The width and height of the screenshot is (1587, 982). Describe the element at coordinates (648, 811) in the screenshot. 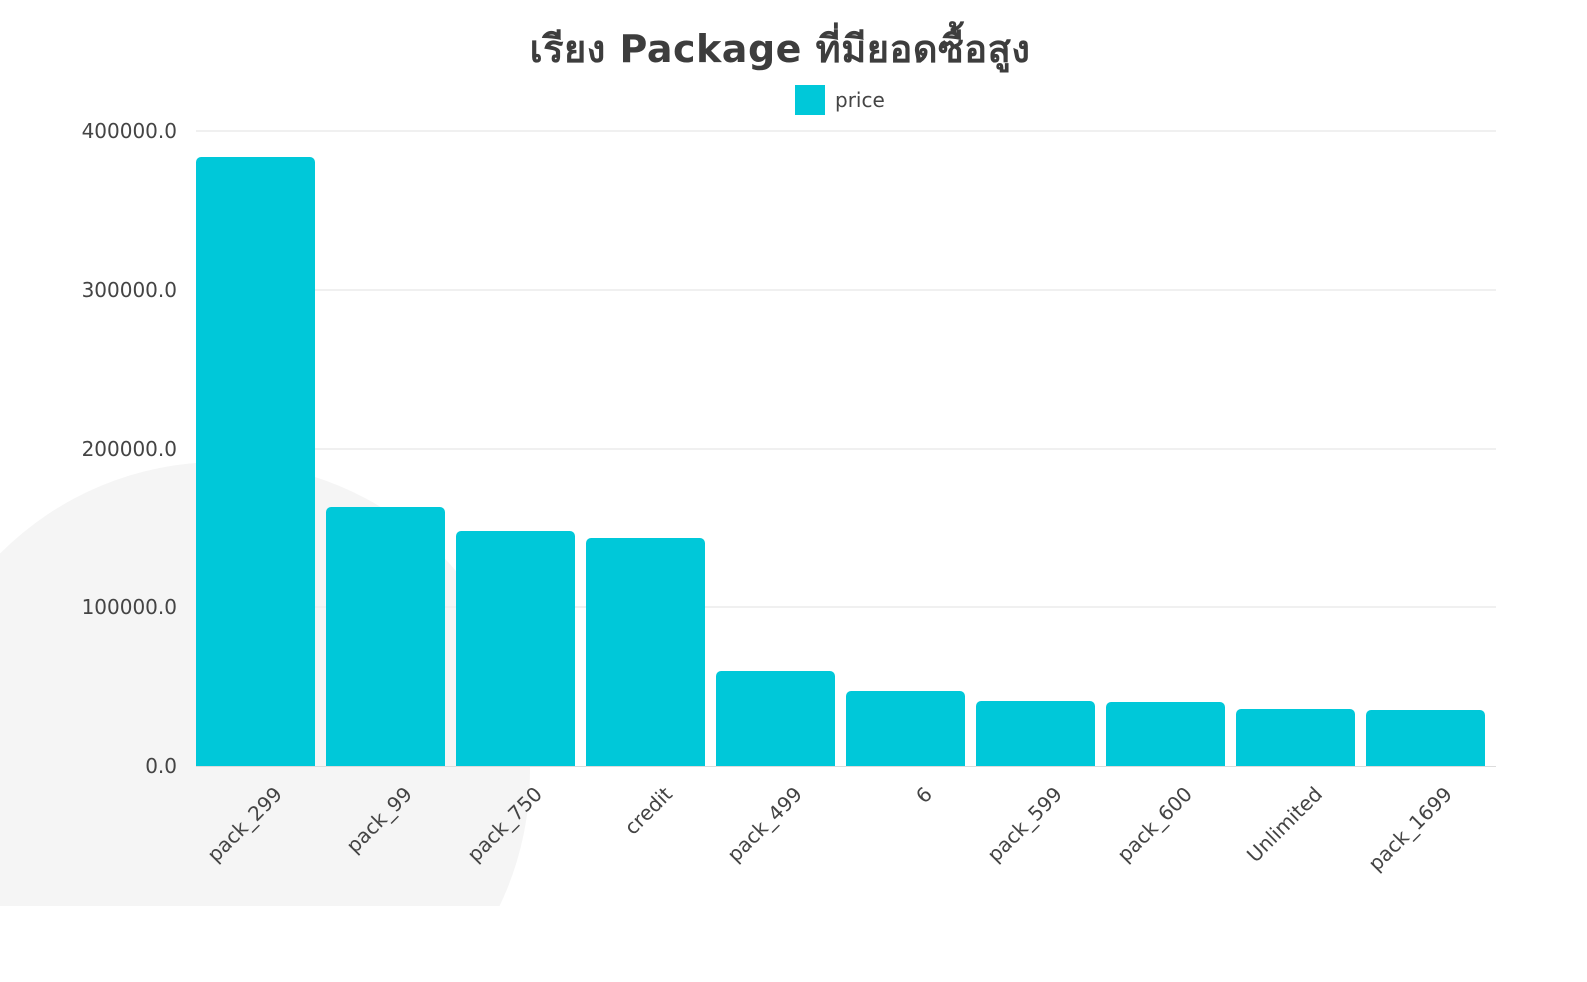

I see `x-tick-label: credit` at that location.